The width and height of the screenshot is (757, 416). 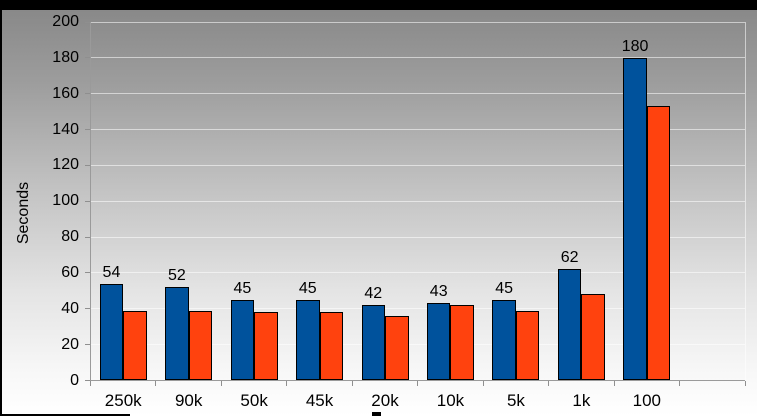 What do you see at coordinates (397, 348) in the screenshot?
I see `bar-series-orange-20k` at bounding box center [397, 348].